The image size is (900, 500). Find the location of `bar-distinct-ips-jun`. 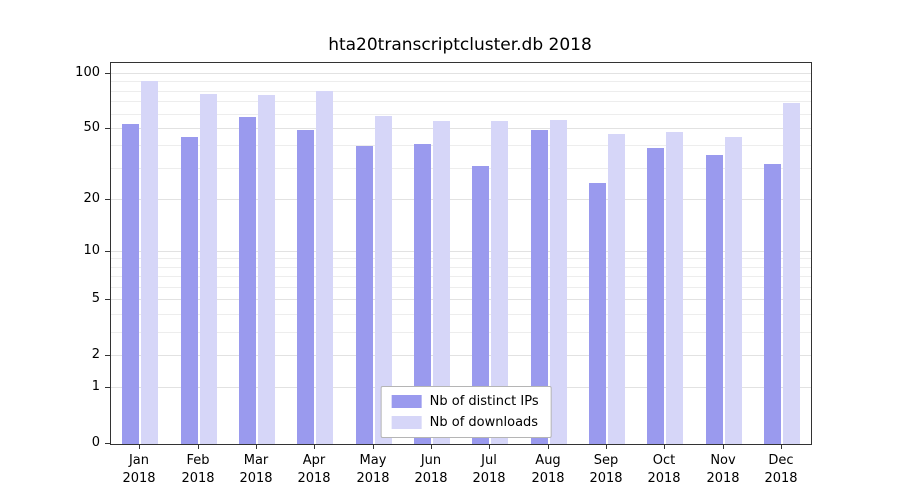

bar-distinct-ips-jun is located at coordinates (422, 294).